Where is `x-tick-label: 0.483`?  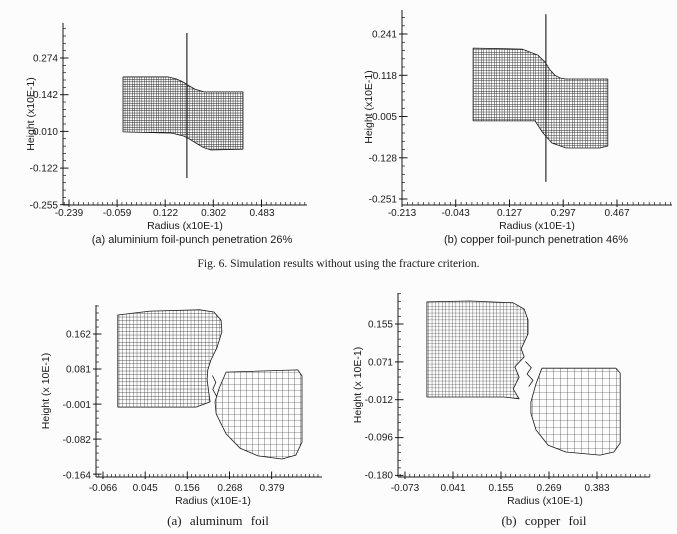 x-tick-label: 0.483 is located at coordinates (261, 213).